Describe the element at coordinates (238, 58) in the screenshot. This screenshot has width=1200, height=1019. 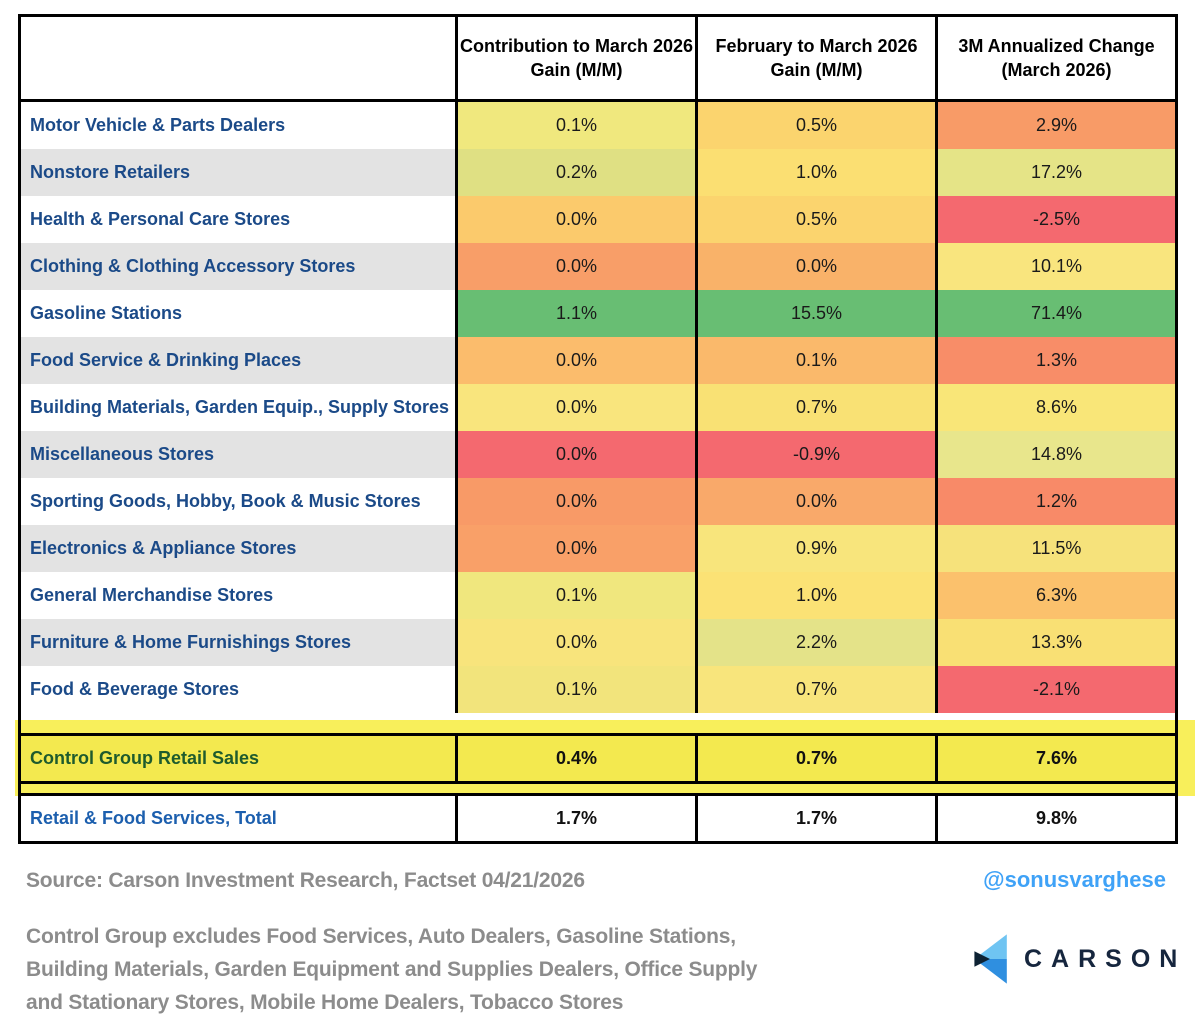
I see `corner-cell` at that location.